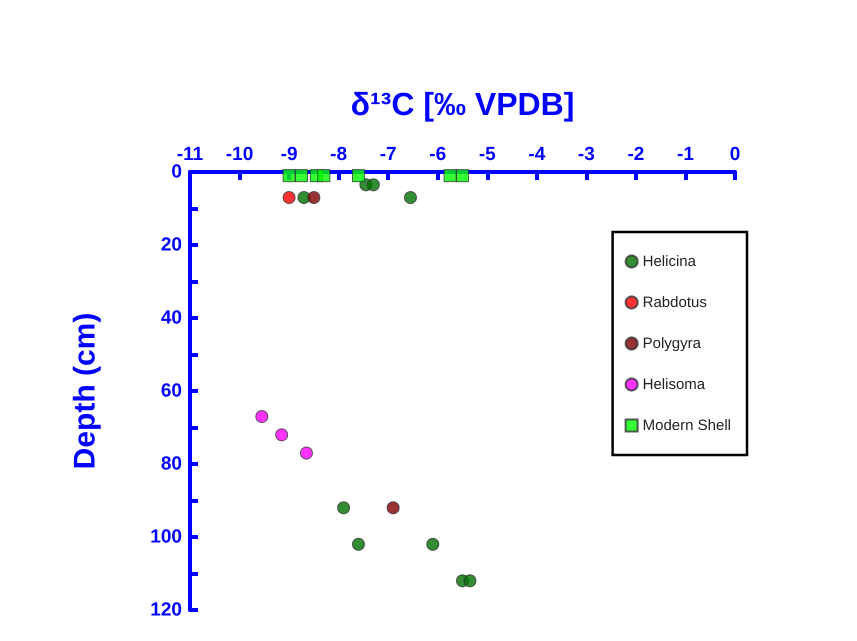  I want to click on legend-label: Helicina, so click(669, 261).